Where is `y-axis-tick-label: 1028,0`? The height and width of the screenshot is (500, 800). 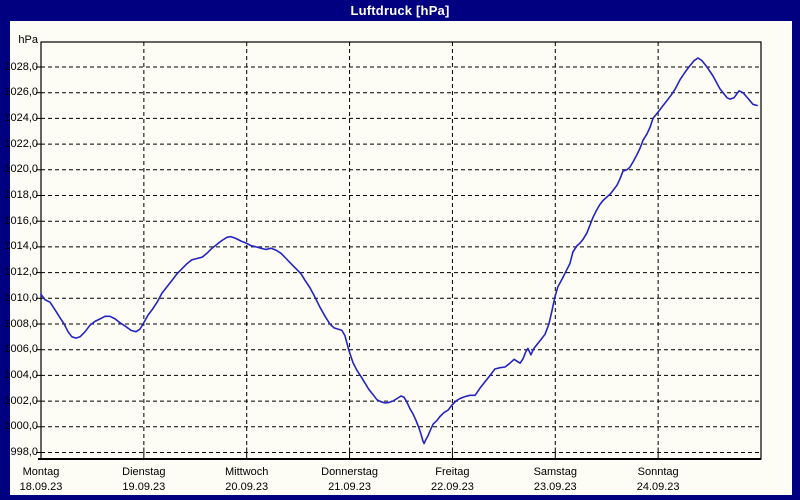
y-axis-tick-label: 1028,0 is located at coordinates (21, 66).